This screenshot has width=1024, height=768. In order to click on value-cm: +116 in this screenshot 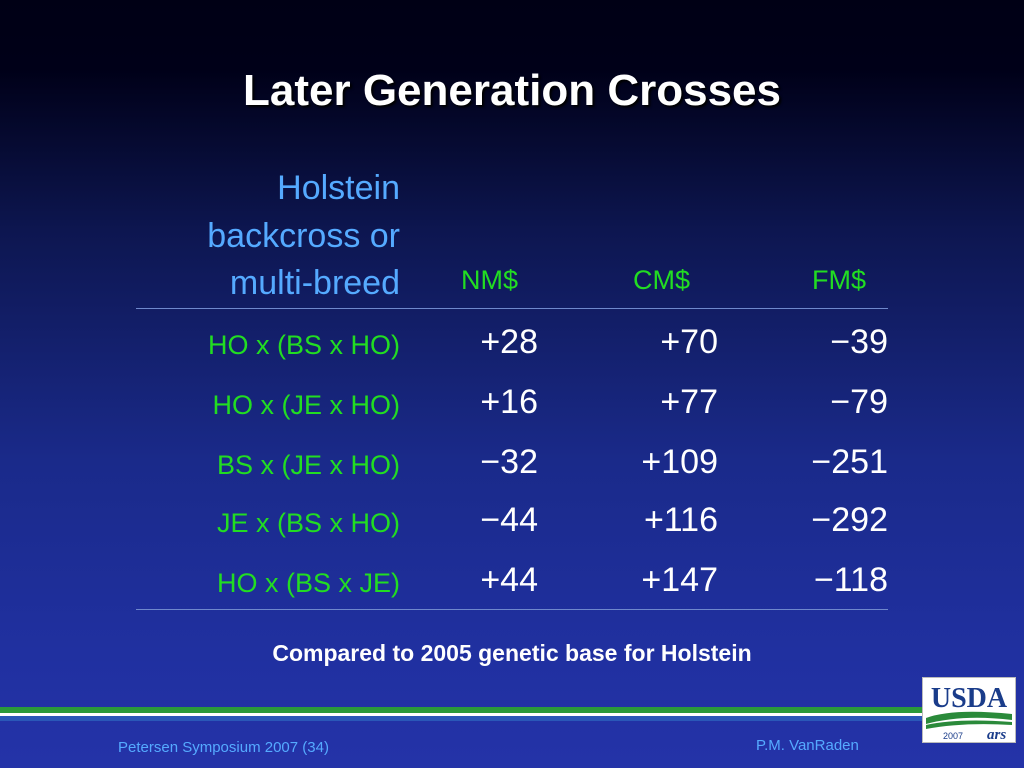, I will do `click(680, 520)`.